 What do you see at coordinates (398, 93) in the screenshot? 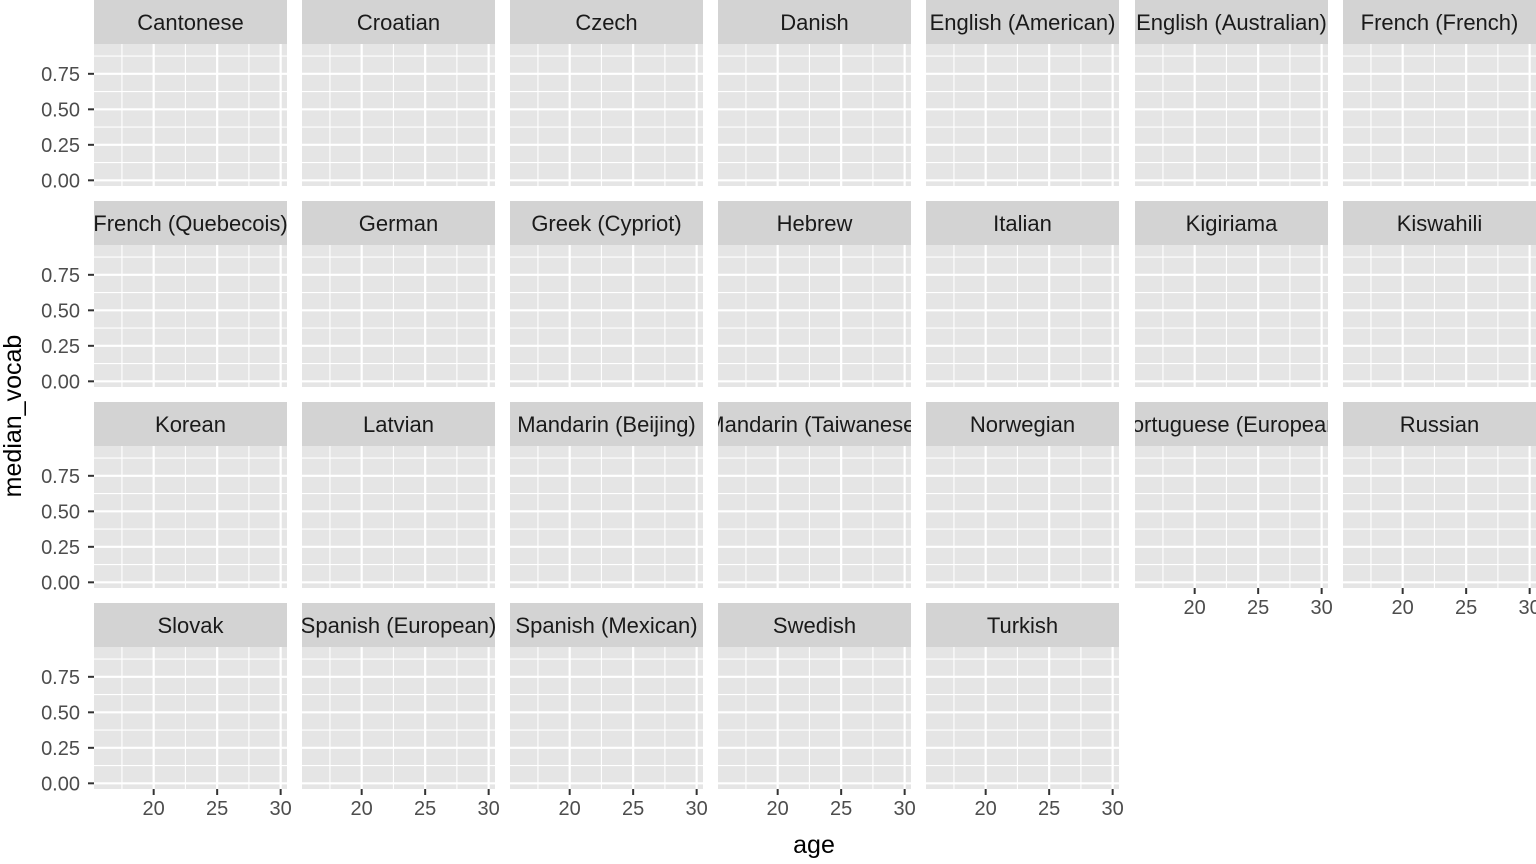
I see `facet-panel-croatian: Croatian` at bounding box center [398, 93].